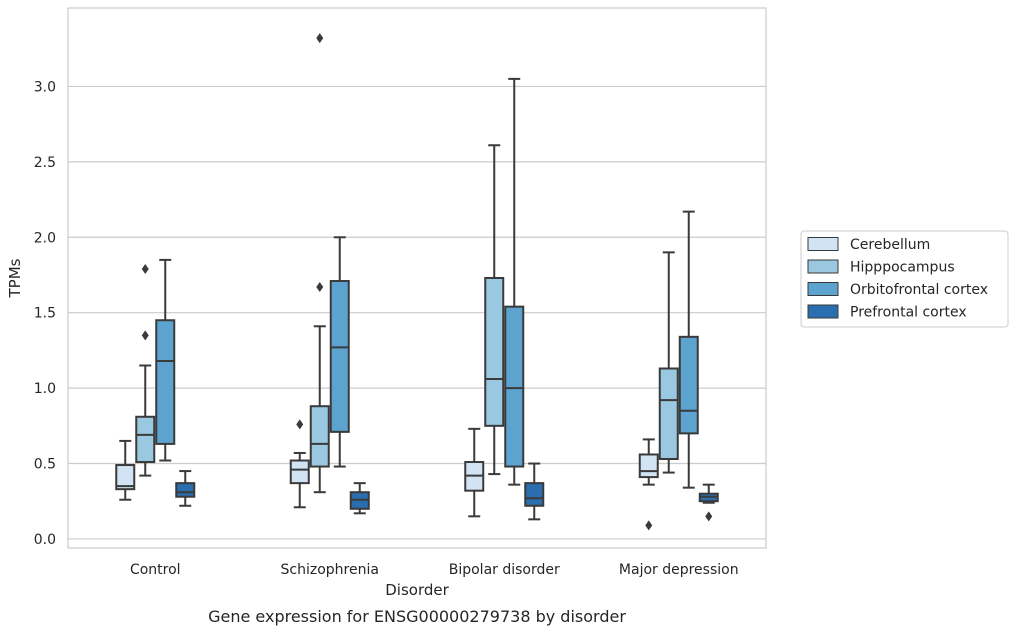 This screenshot has height=634, width=1018. What do you see at coordinates (417, 590) in the screenshot?
I see `x-axis-title: Disorder` at bounding box center [417, 590].